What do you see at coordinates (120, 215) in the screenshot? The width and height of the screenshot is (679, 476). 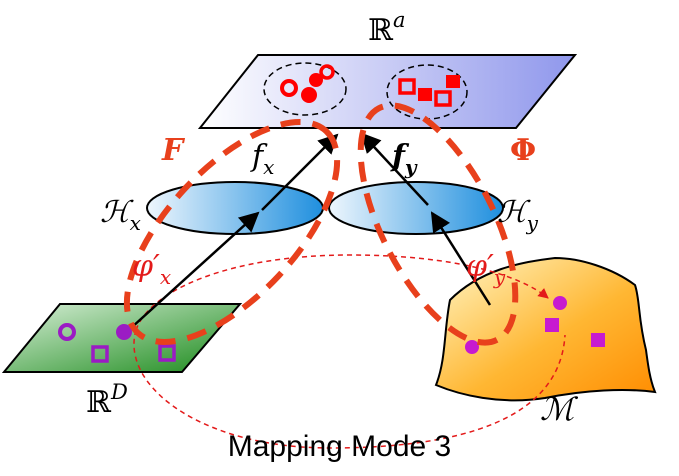 I see `hilbert-x-label: ℋx` at bounding box center [120, 215].